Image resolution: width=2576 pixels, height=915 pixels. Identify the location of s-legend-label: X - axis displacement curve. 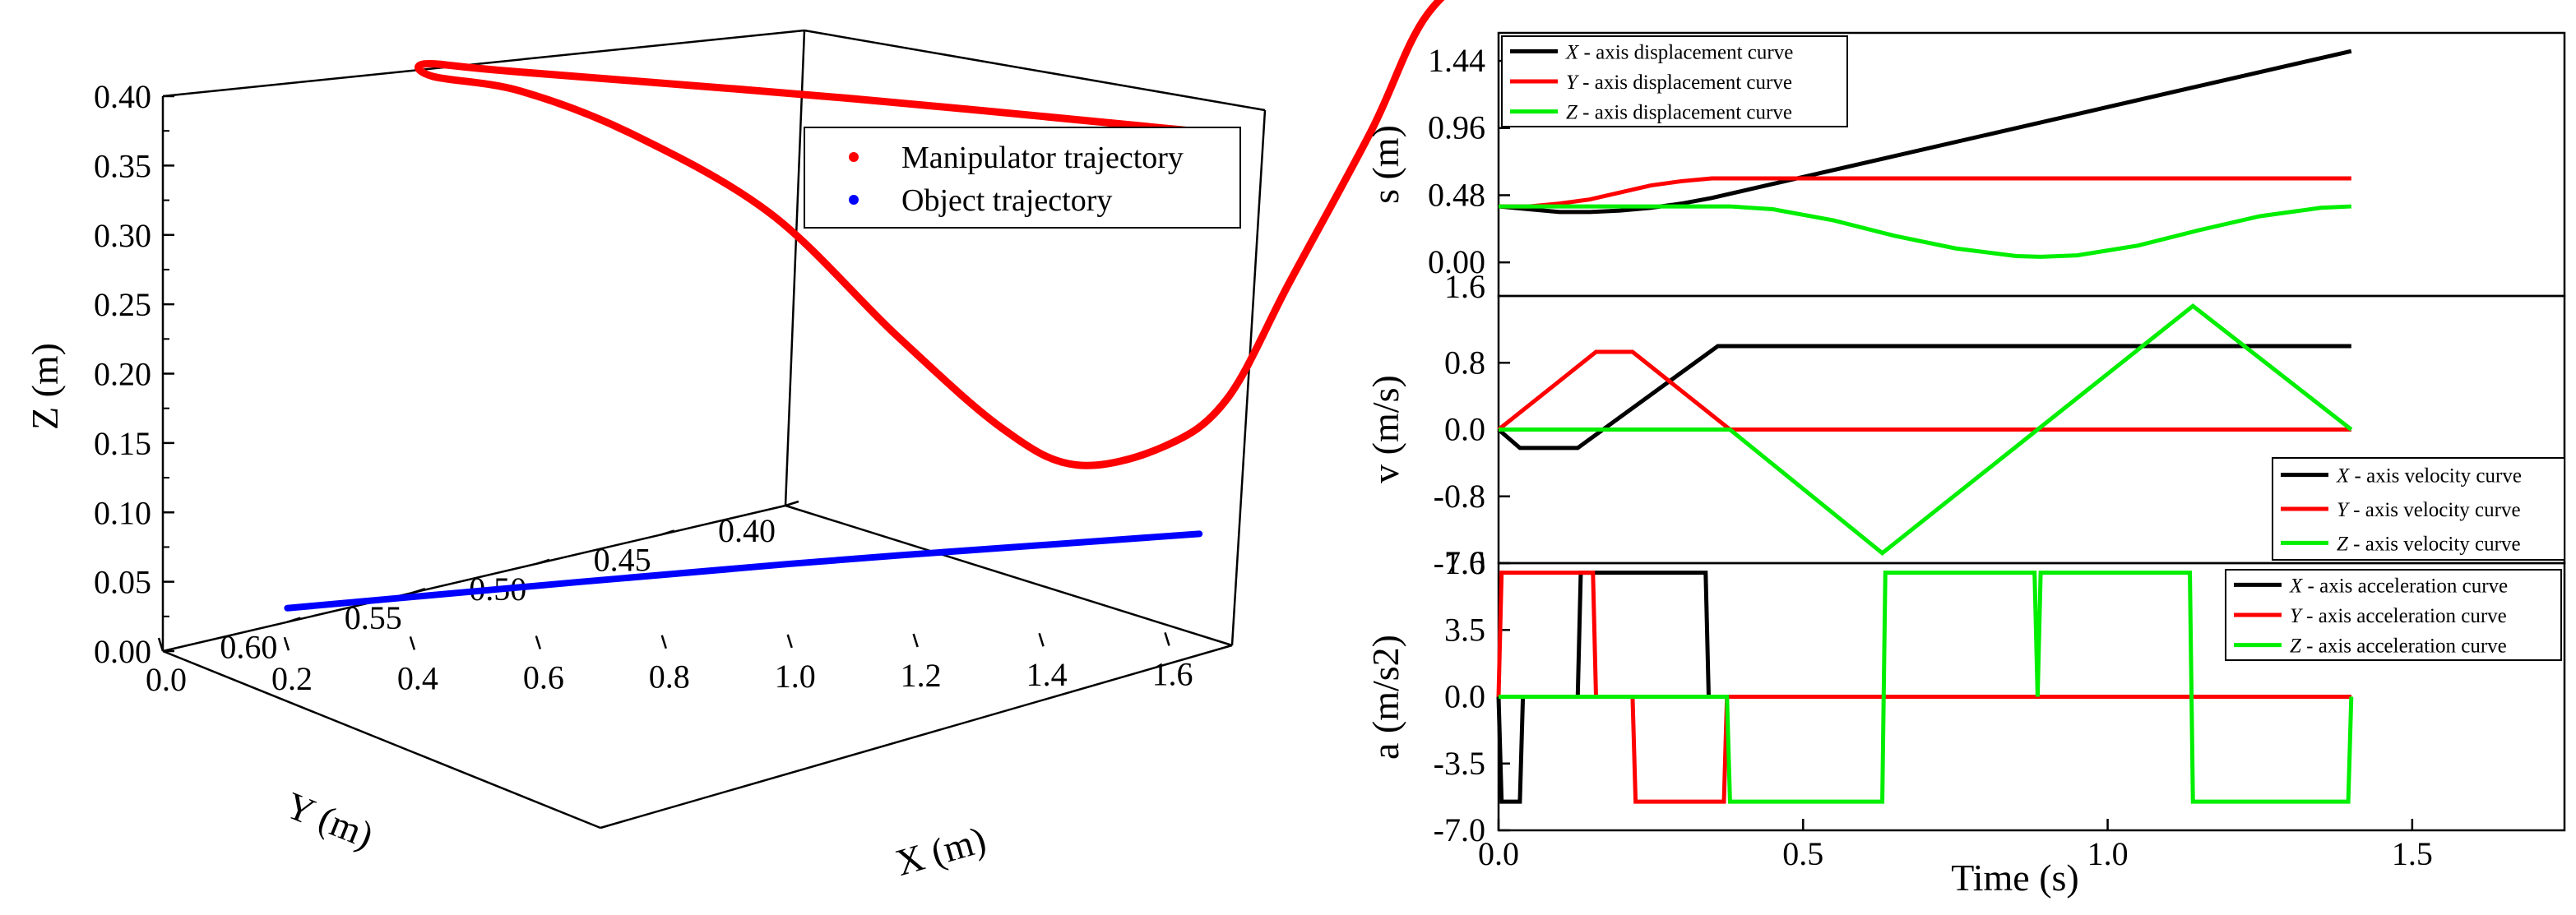
(1679, 52).